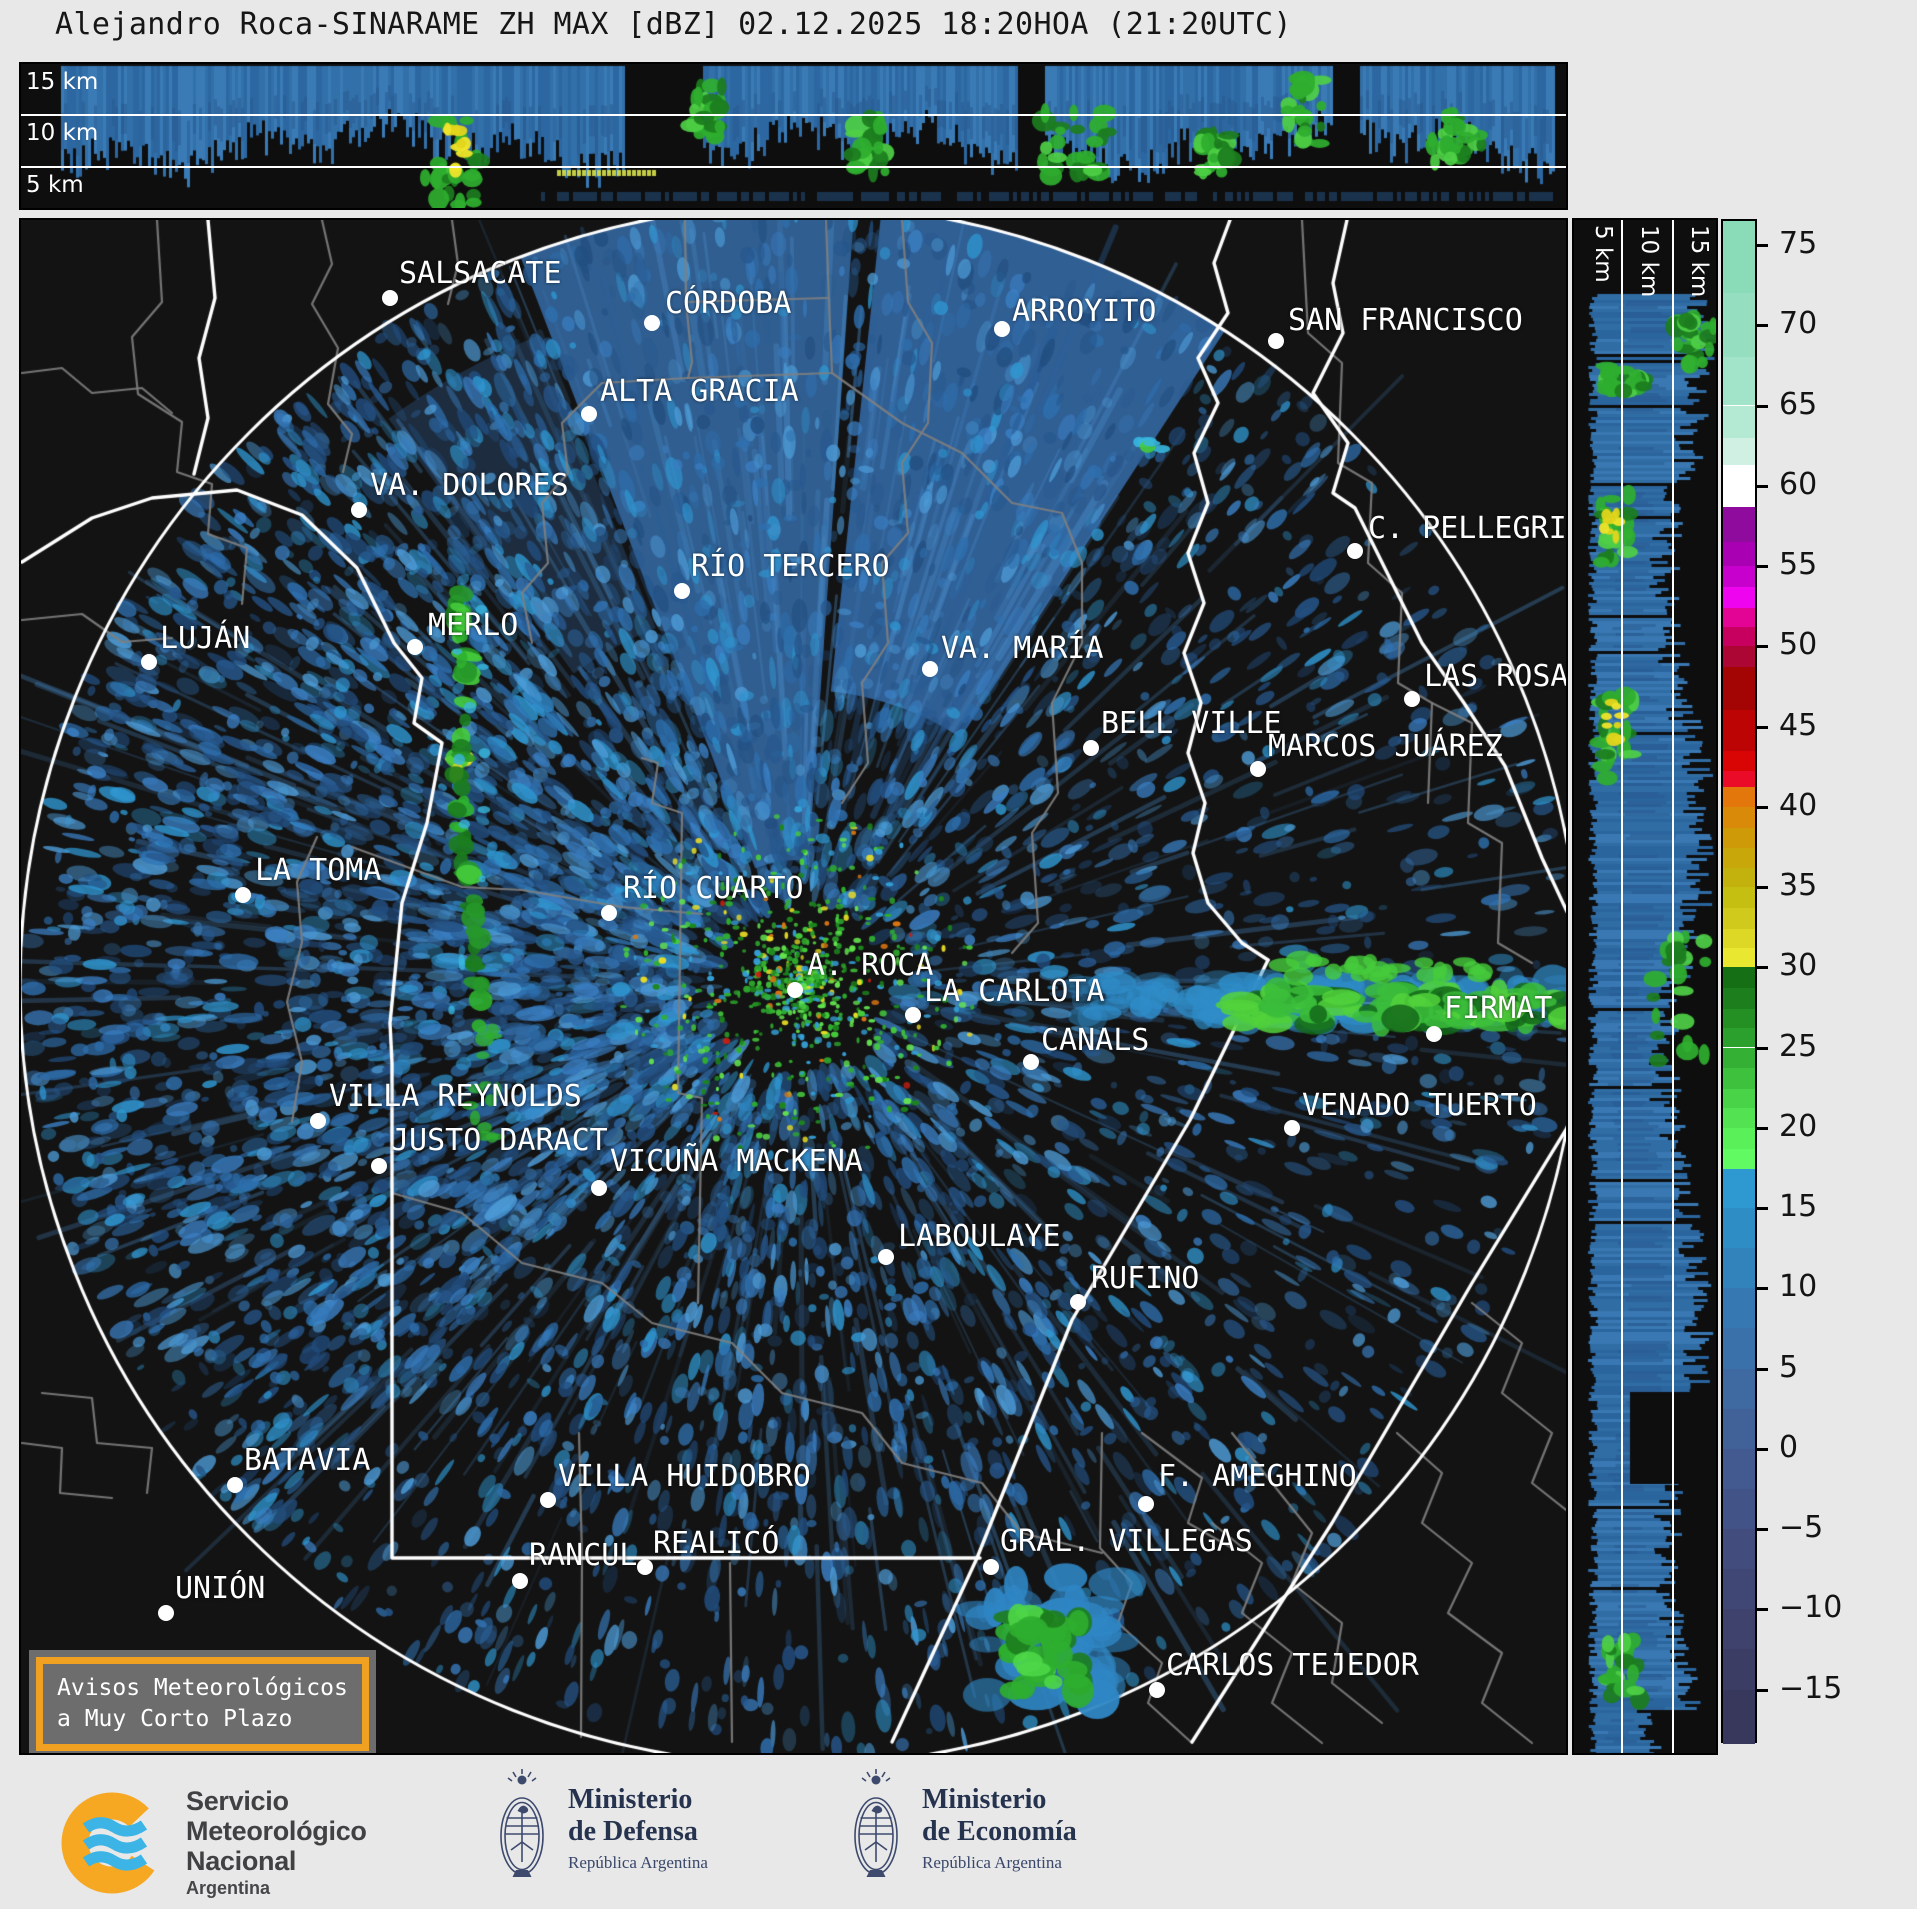 The image size is (1917, 1909). Describe the element at coordinates (318, 870) in the screenshot. I see `city-label-la-toma: LA TOMA` at that location.